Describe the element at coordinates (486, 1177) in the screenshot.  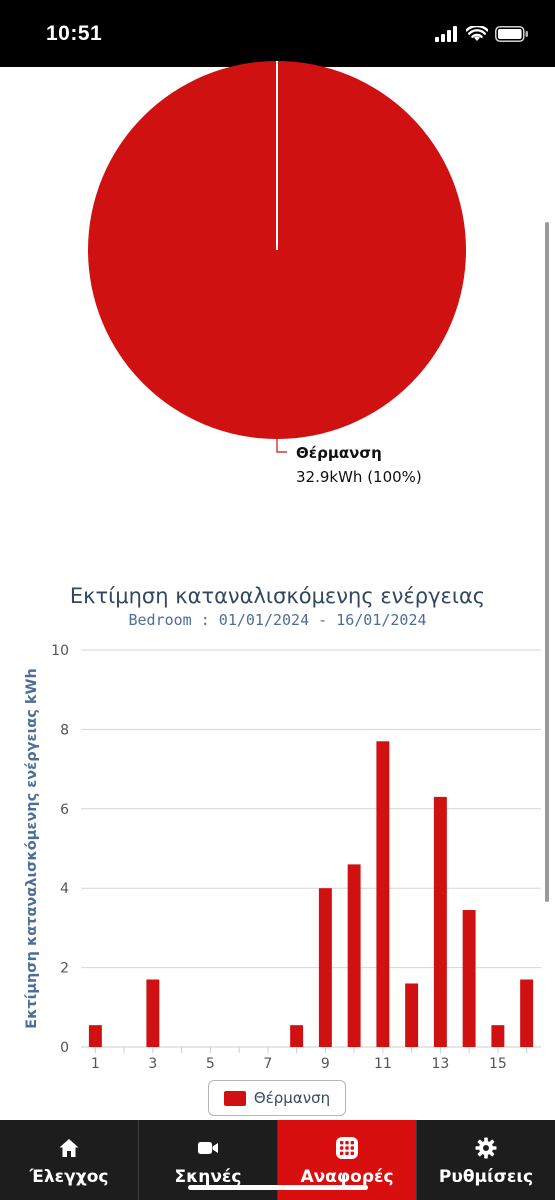
I see `tab-label: Ρυθμίσεις` at that location.